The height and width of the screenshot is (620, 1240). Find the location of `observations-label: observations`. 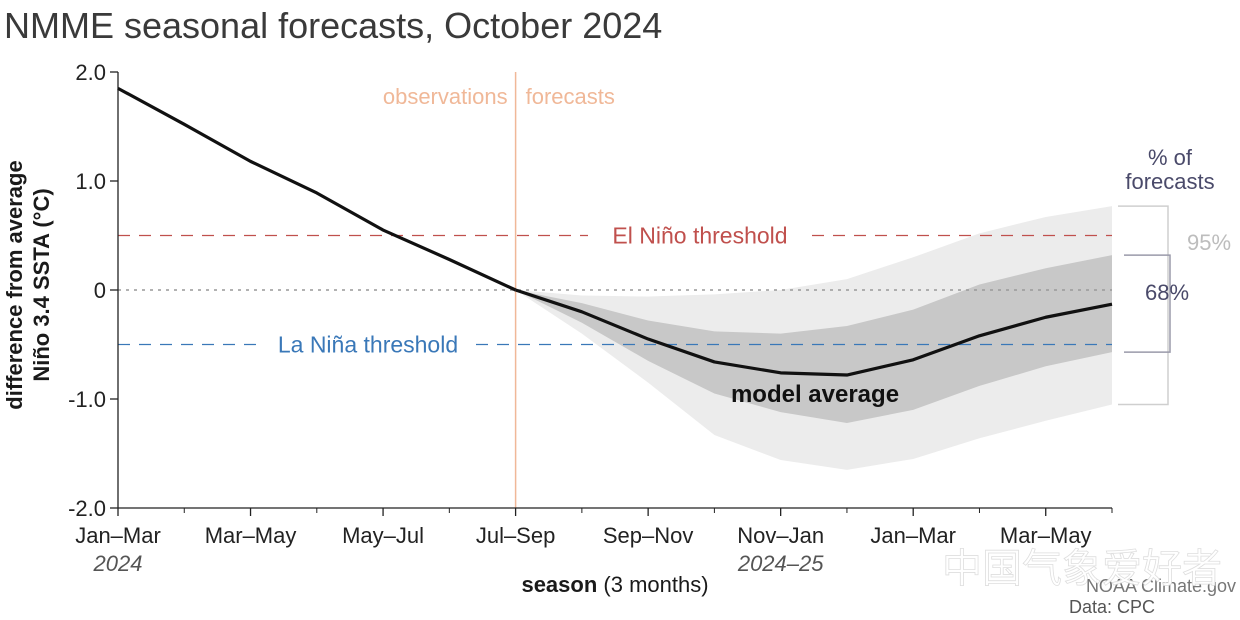

observations-label: observations is located at coordinates (445, 96).